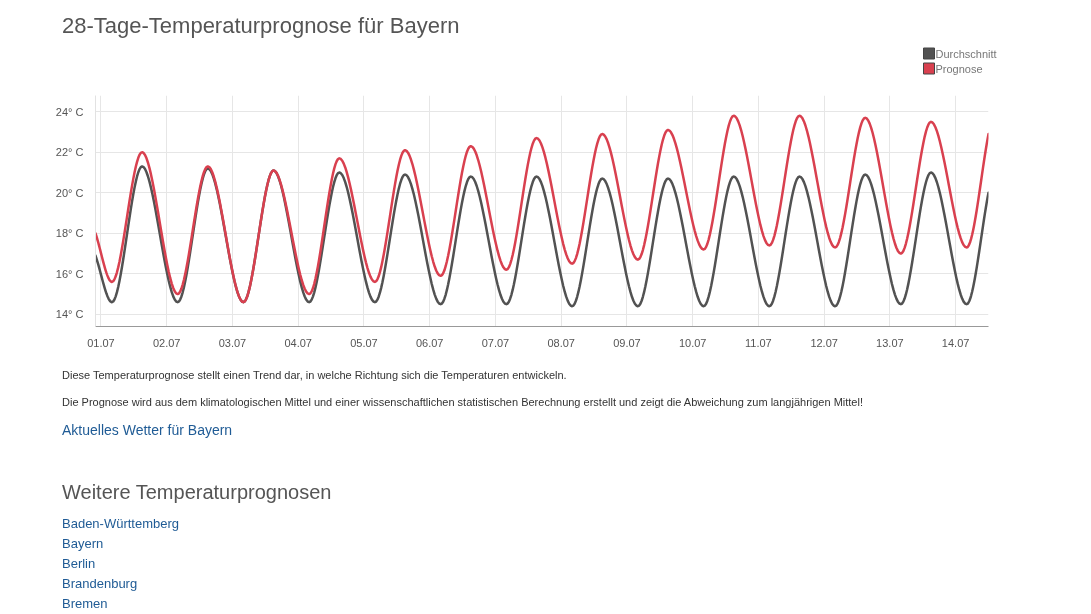 This screenshot has width=1091, height=614. Describe the element at coordinates (314, 375) in the screenshot. I see `text: Diese Temperaturprognose stellt einen Trend dar, in welche Richtung sich die Temperaturen entwickeln.` at that location.